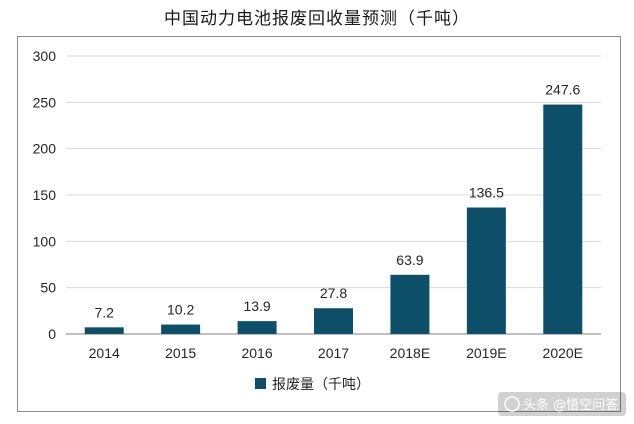 This screenshot has height=424, width=634. I want to click on data-label: 27.8, so click(333, 293).